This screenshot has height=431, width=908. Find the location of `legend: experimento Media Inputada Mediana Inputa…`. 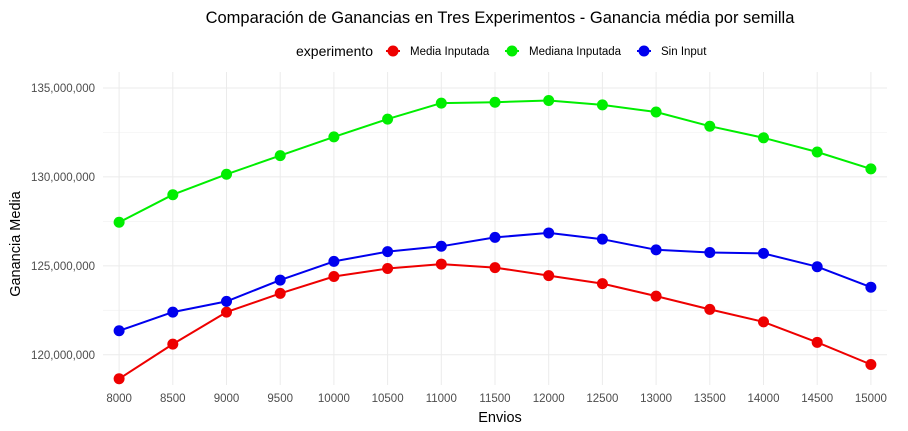

legend: experimento Media Inputada Mediana Inputa… is located at coordinates (501, 51).